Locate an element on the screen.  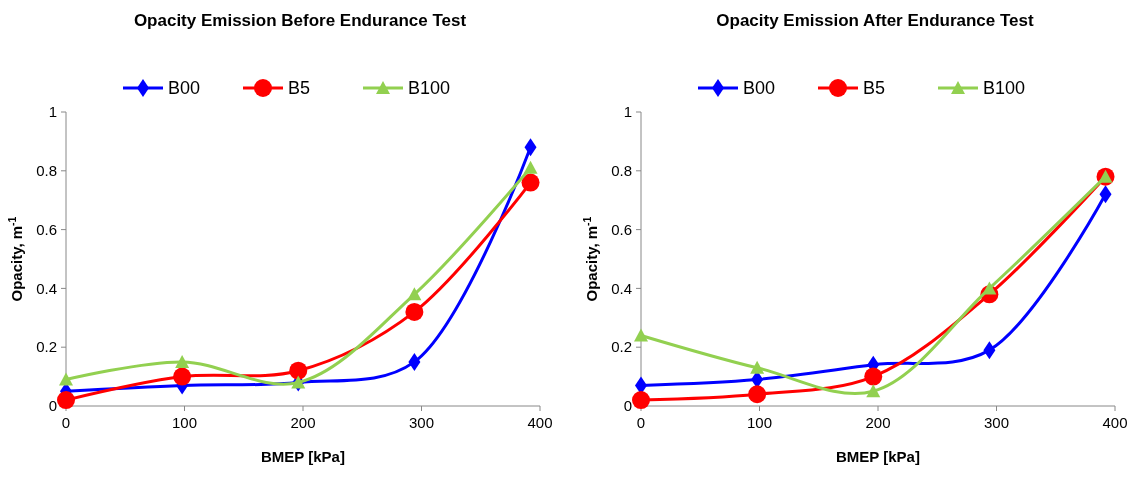
chart-title: Opacity Emission After Endurance Test is located at coordinates (875, 20).